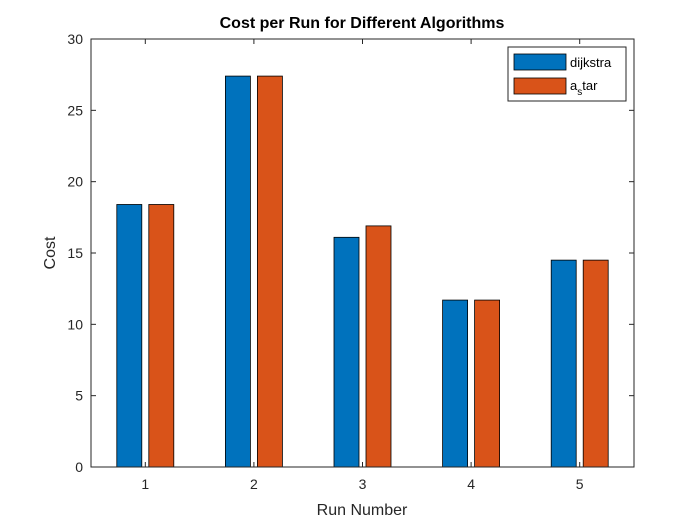 The width and height of the screenshot is (700, 530). I want to click on x-axis-label: Run Number, so click(362, 510).